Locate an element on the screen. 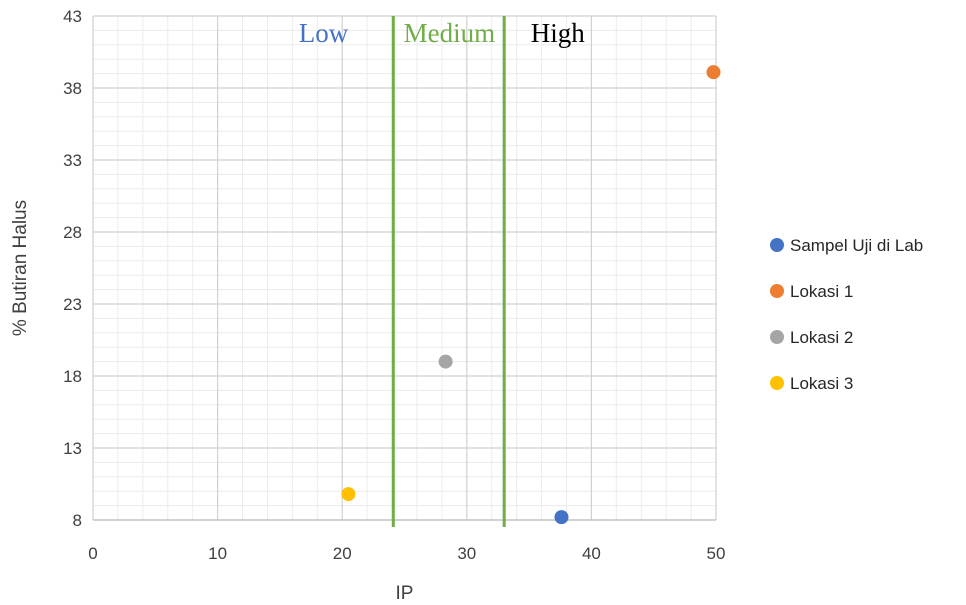 This screenshot has height=605, width=966. legend-label: Lokasi 3 is located at coordinates (821, 383).